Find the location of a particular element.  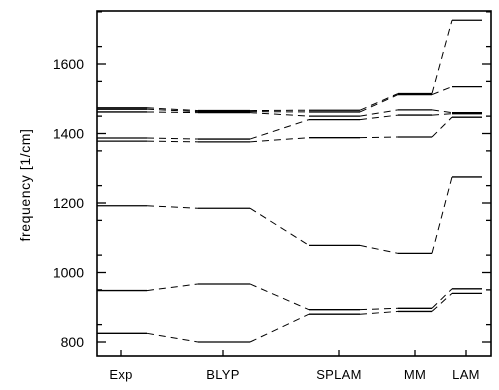

x-category-label: Exp is located at coordinates (120, 374).